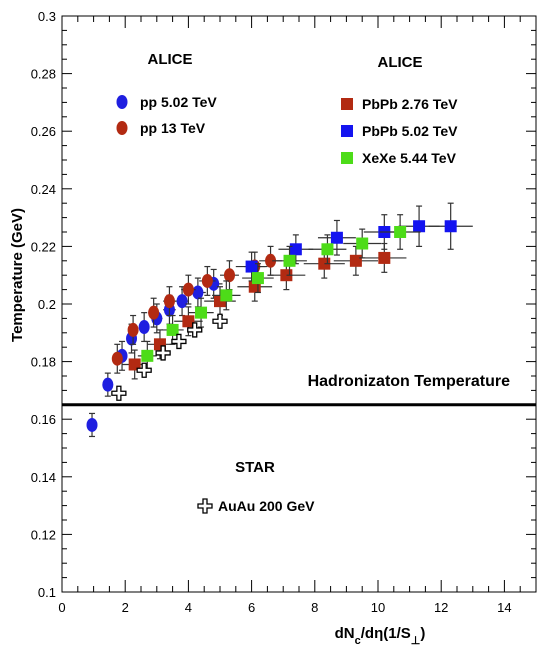  I want to click on y-tick-label: 0.2, so click(47, 304).